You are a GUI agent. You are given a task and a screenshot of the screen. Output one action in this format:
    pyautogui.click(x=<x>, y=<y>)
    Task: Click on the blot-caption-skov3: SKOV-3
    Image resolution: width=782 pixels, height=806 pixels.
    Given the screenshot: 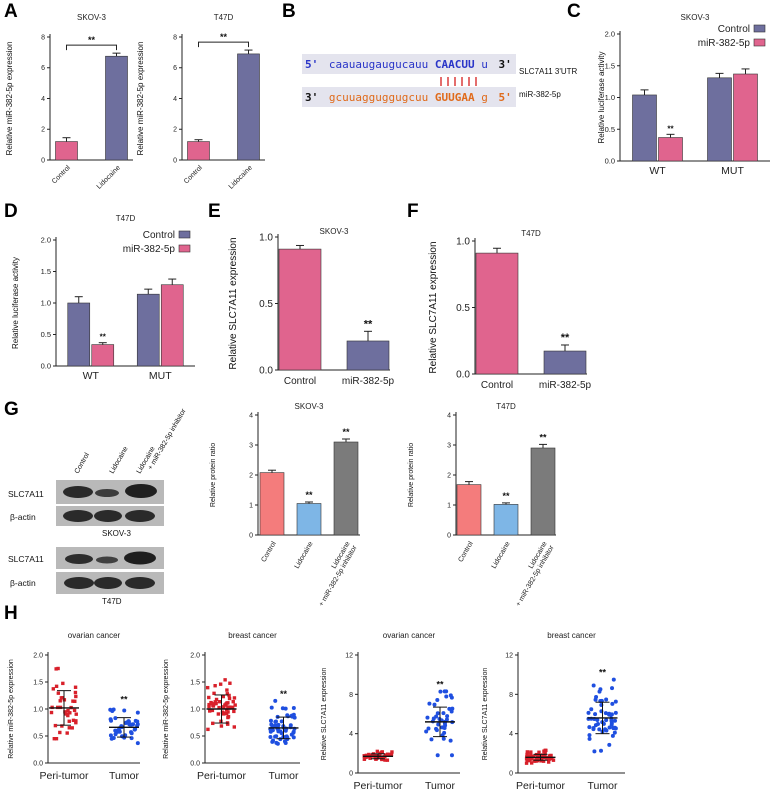 What is the action you would take?
    pyautogui.click(x=116, y=533)
    